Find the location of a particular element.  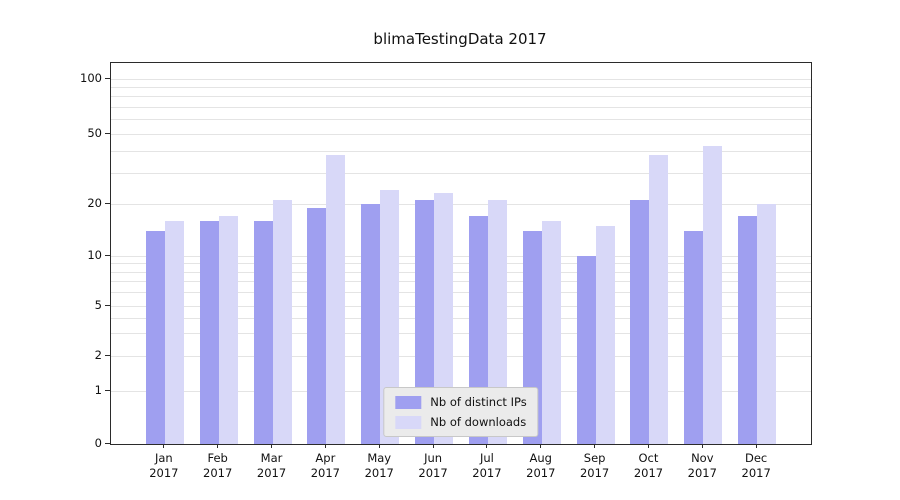

x-tick-label: Oct 2017 is located at coordinates (648, 465).